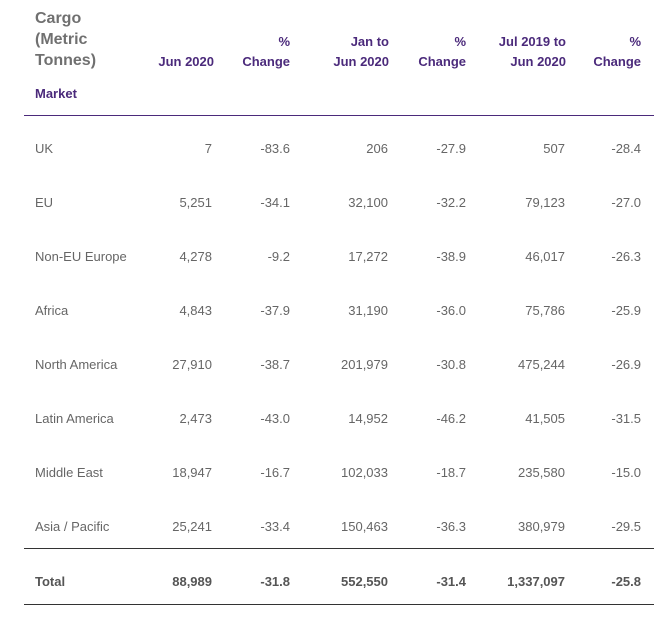 The image size is (654, 622). I want to click on jun-cell: 2,473, so click(195, 418).